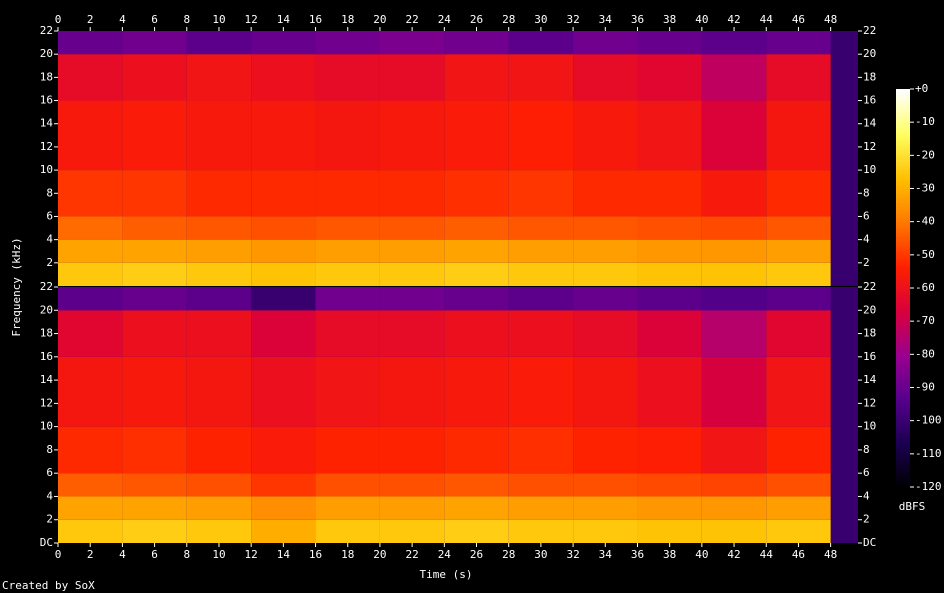 This screenshot has width=944, height=593. I want to click on x-tick-label: 34, so click(606, 19).